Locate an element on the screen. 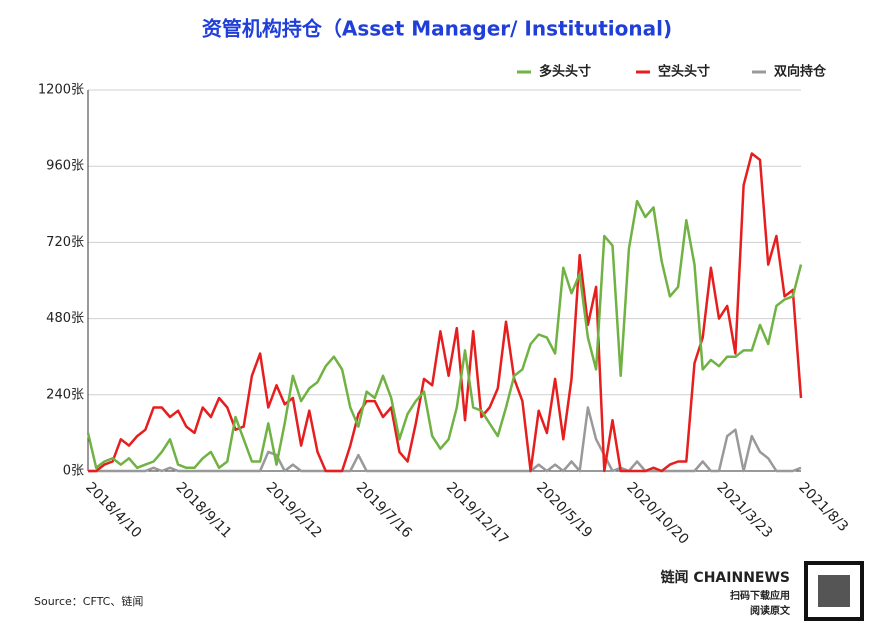 This screenshot has height=634, width=874. brand-line: 阅读原文 is located at coordinates (770, 610).